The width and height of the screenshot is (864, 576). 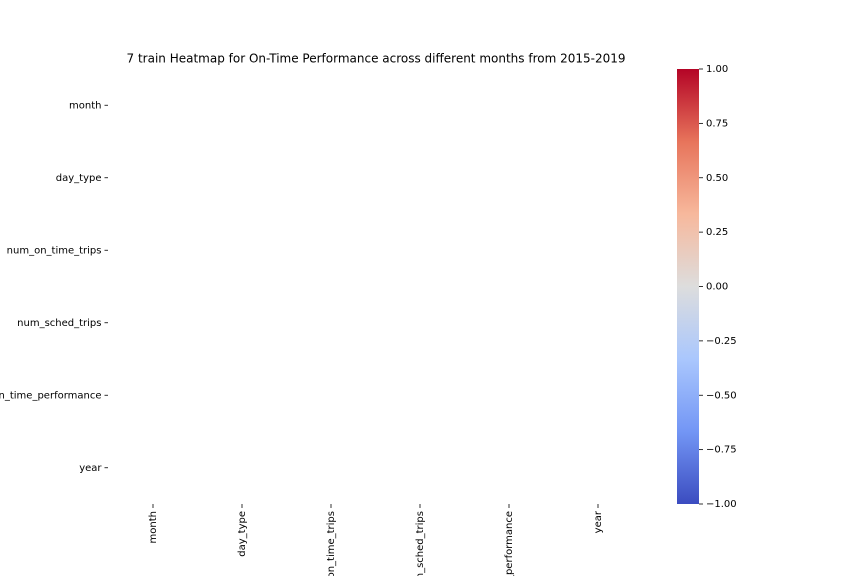 What do you see at coordinates (717, 123) in the screenshot?
I see `colorbar-tick-label: 0.75` at bounding box center [717, 123].